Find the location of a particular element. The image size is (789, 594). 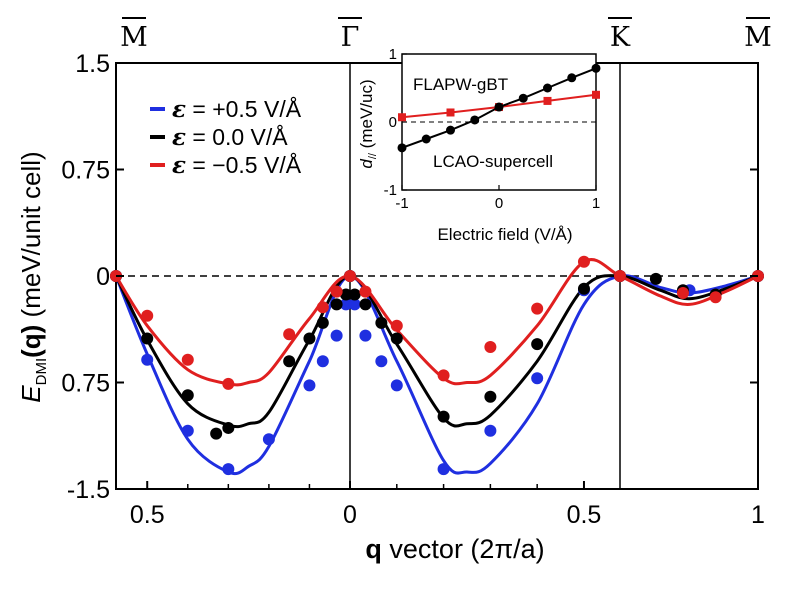

inset-y-tick-label: 1 is located at coordinates (393, 54).